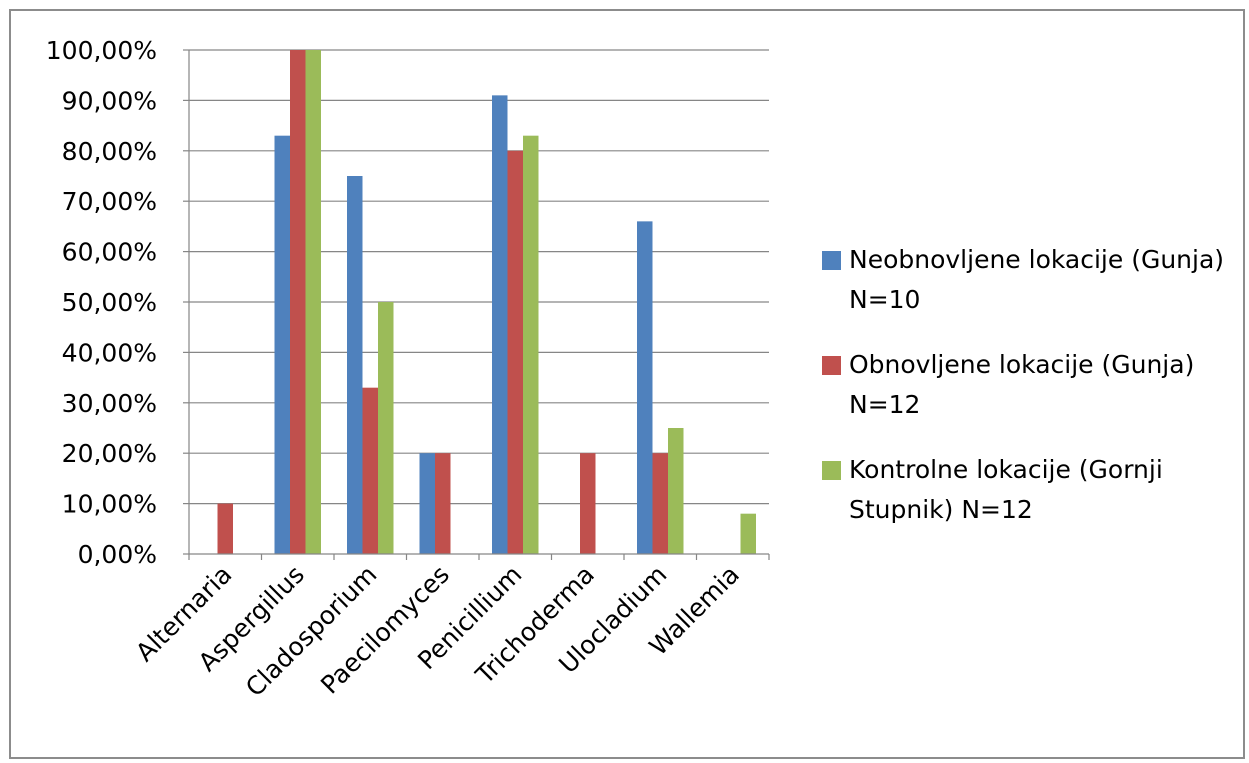 The height and width of the screenshot is (763, 1249). Describe the element at coordinates (109, 352) in the screenshot. I see `y-tick-label: 40,00%` at that location.